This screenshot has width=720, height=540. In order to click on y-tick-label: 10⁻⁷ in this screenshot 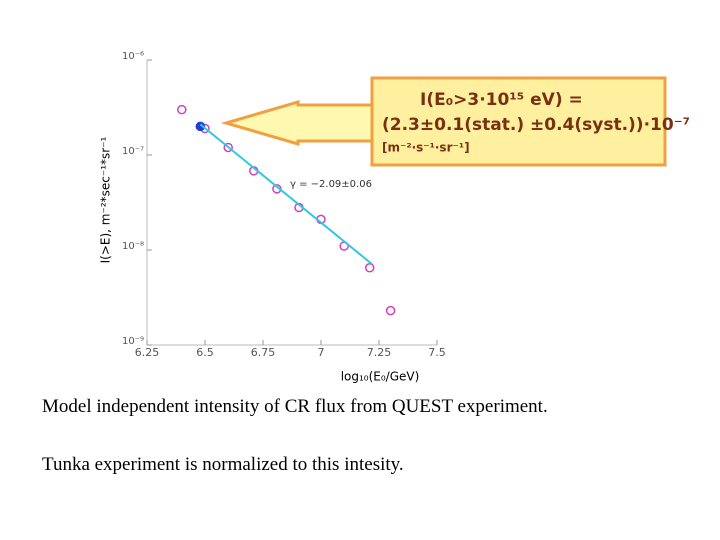, I will do `click(133, 151)`.